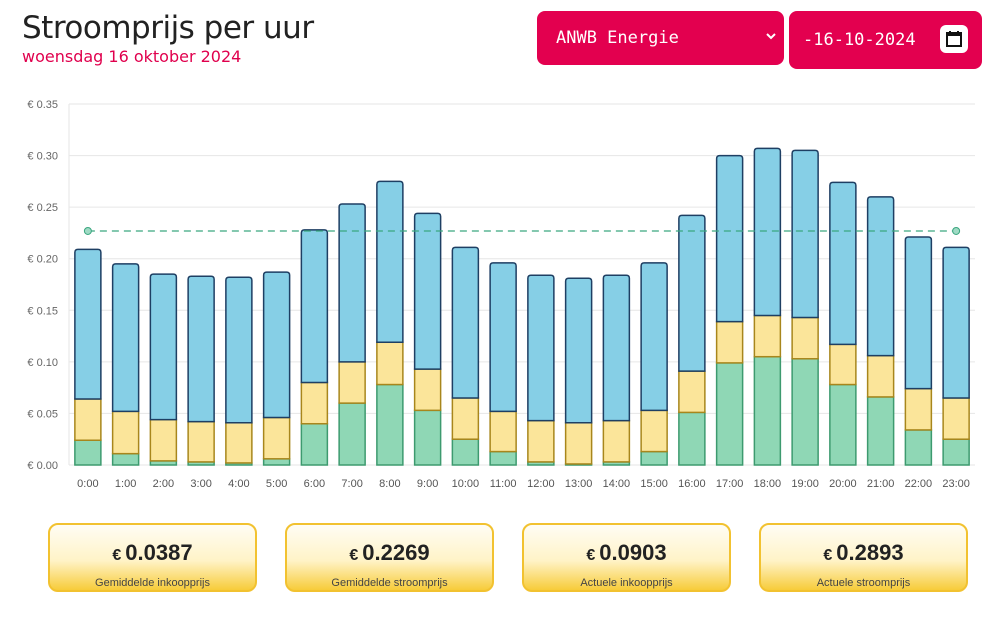  Describe the element at coordinates (132, 56) in the screenshot. I see `page-subtitle-date: woensdag 16 oktober 2024` at that location.